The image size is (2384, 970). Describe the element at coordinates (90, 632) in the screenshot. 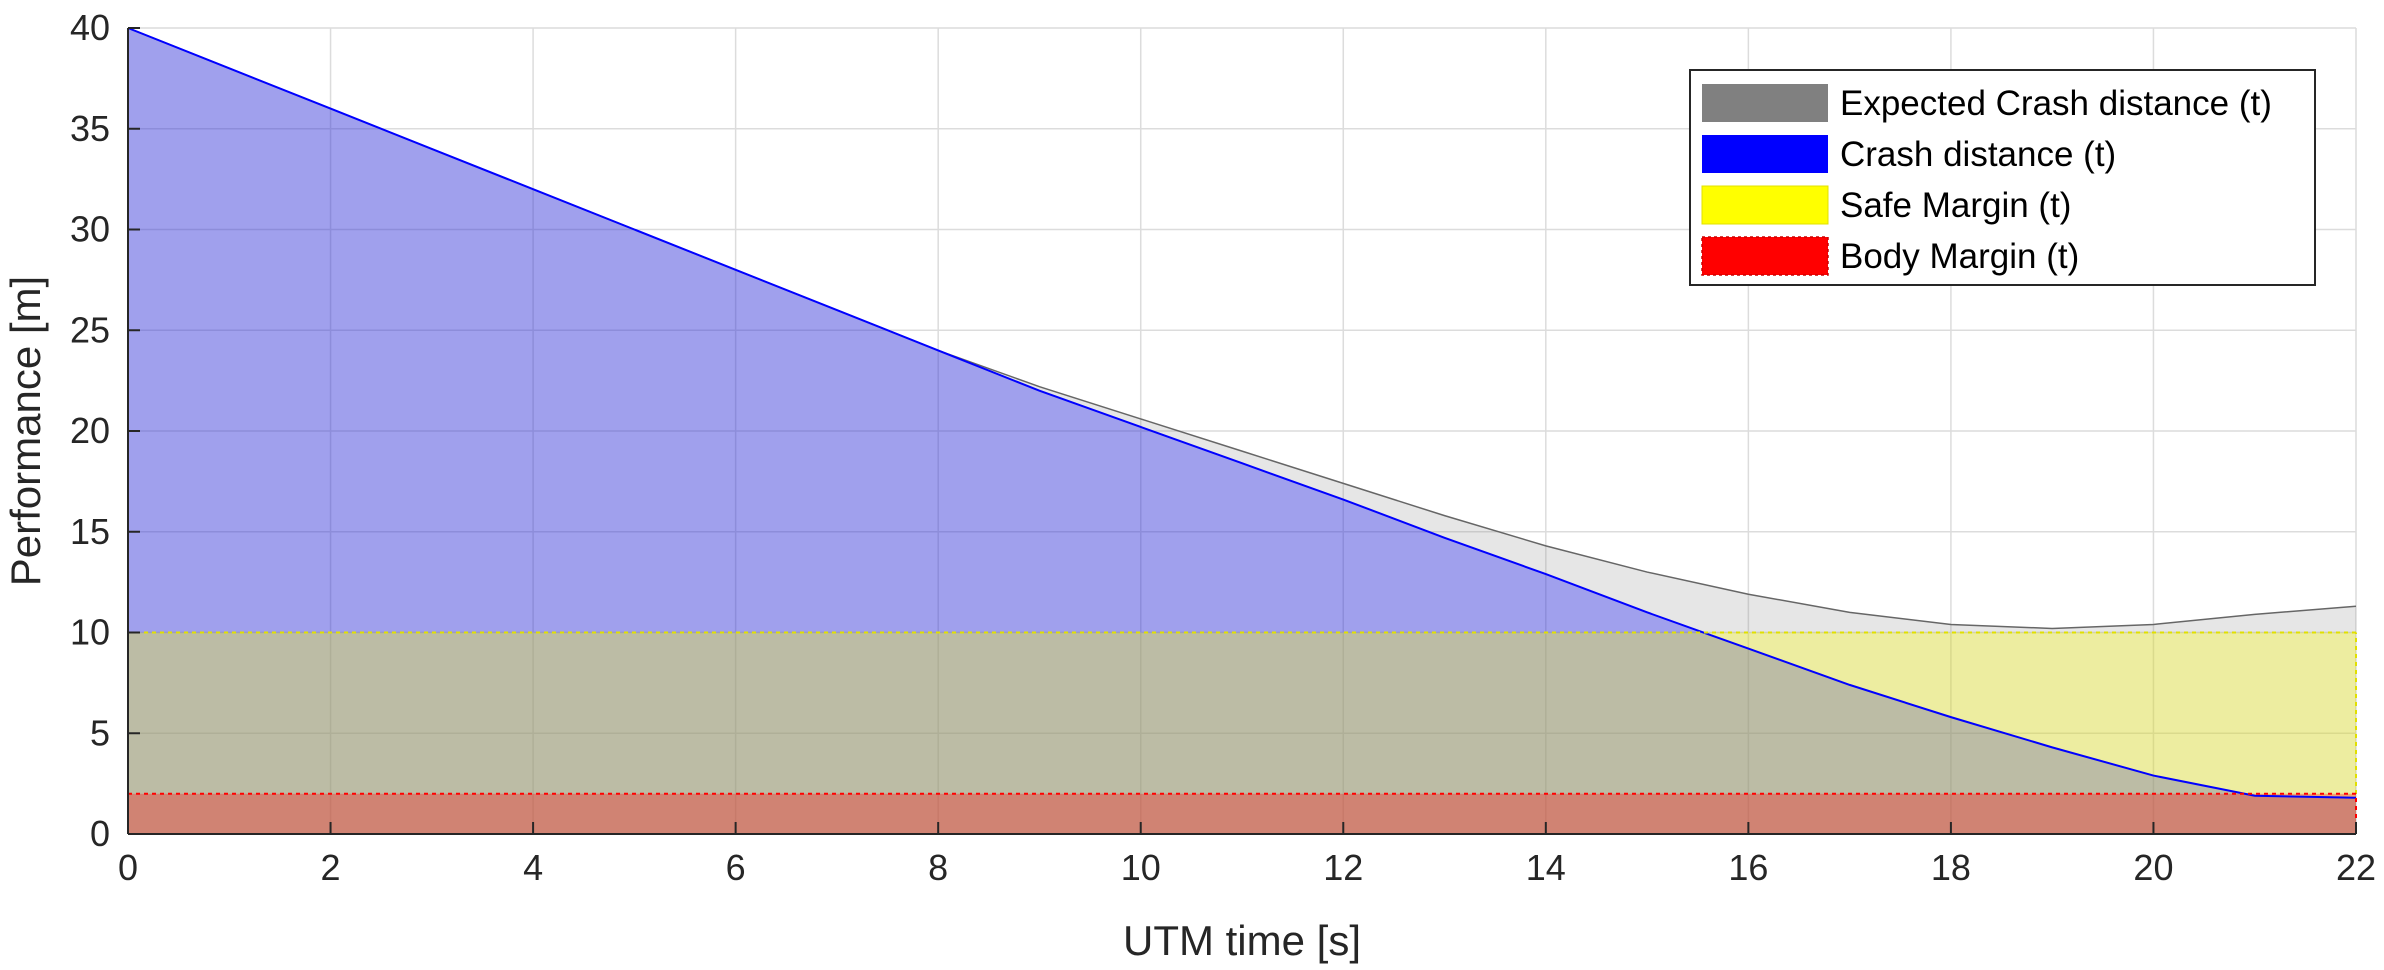

I see `y-tick-label: 10` at that location.